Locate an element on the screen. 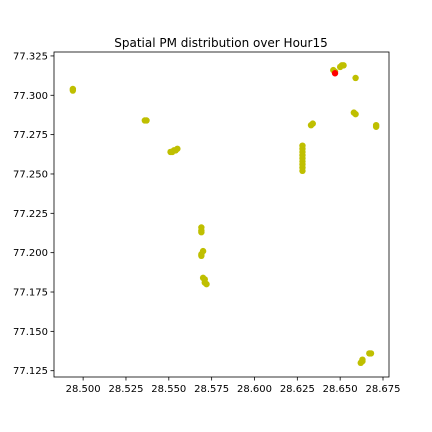 The image size is (432, 432). x-tick-label: 28.650 is located at coordinates (340, 389).